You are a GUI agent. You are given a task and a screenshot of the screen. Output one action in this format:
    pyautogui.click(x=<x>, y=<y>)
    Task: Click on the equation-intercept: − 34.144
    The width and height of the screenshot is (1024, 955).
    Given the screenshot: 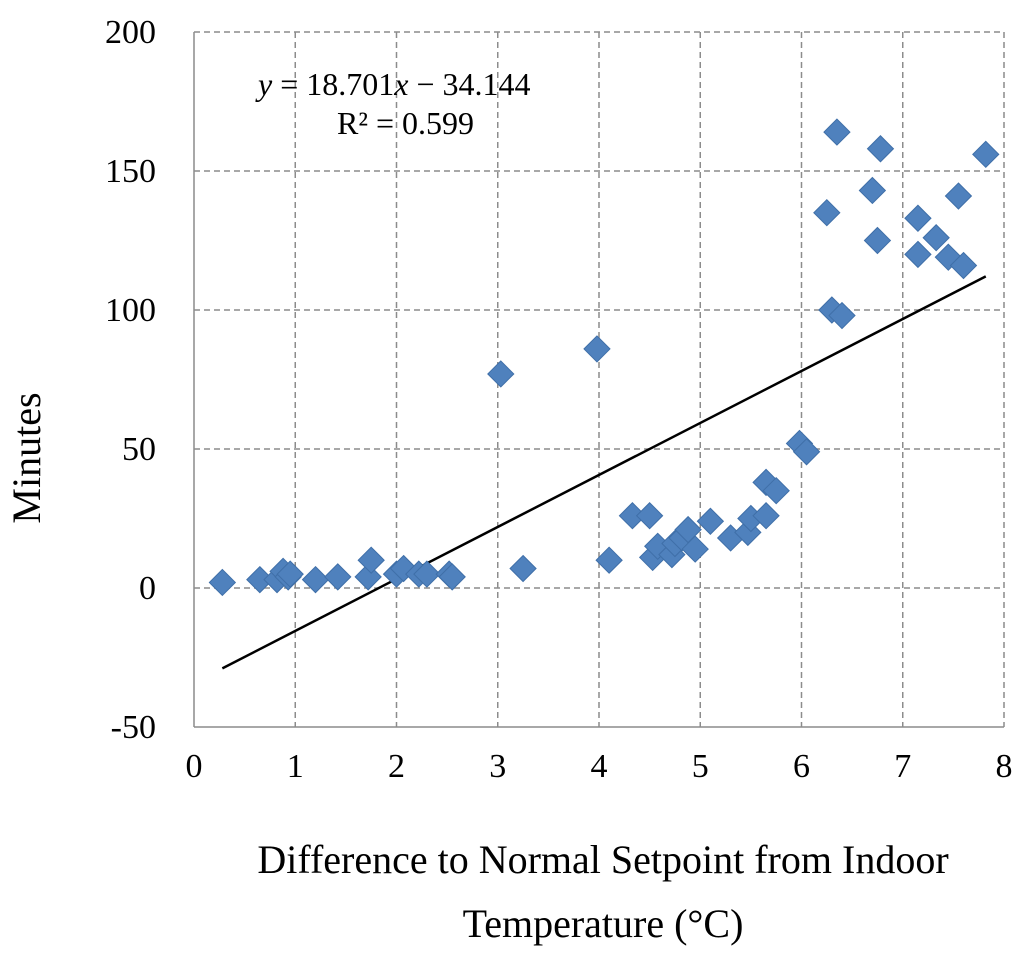 What is the action you would take?
    pyautogui.click(x=469, y=84)
    